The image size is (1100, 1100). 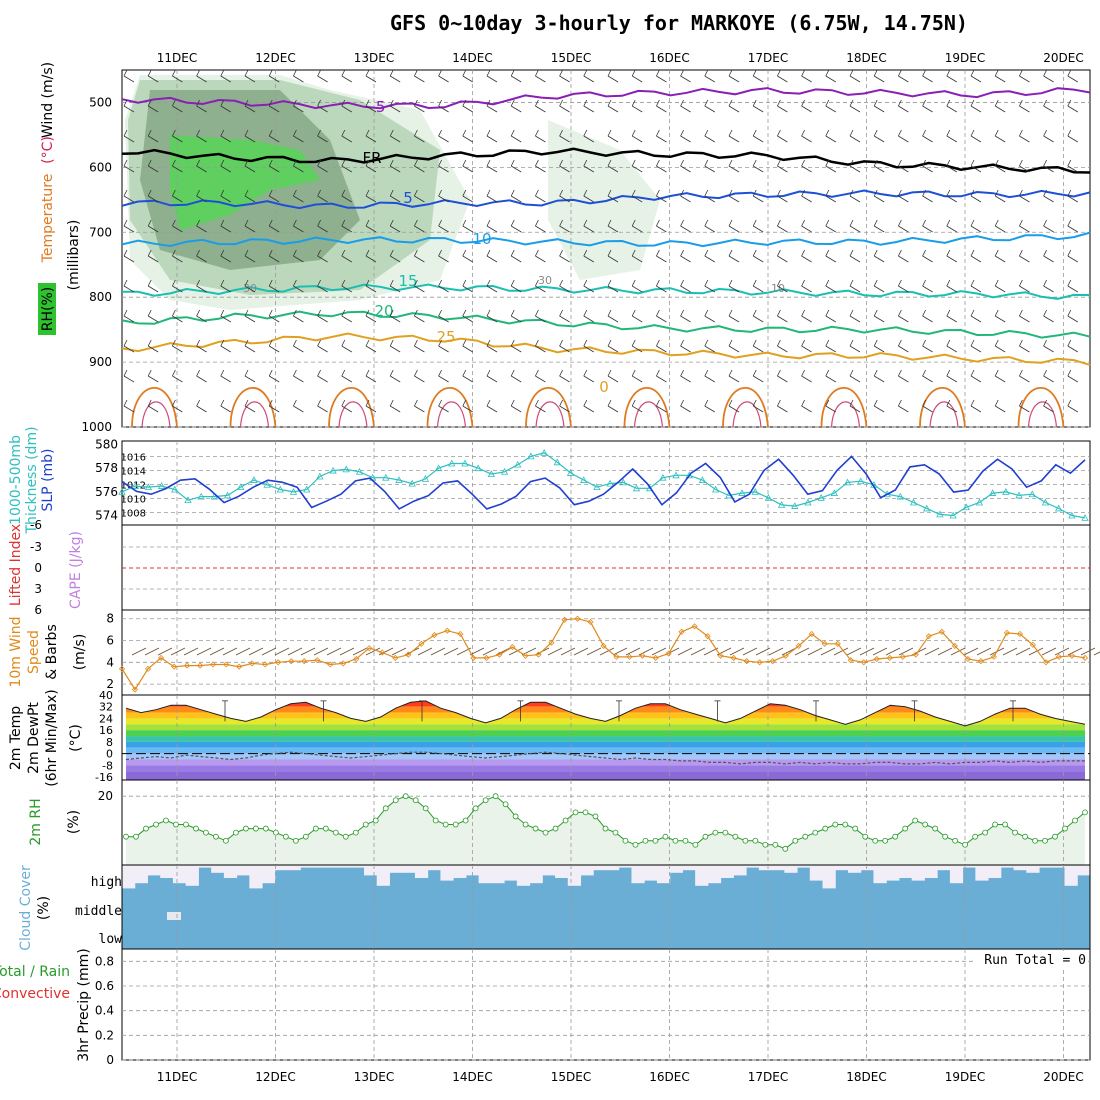 What do you see at coordinates (106, 730) in the screenshot?
I see `temp-tick: 16` at bounding box center [106, 730].